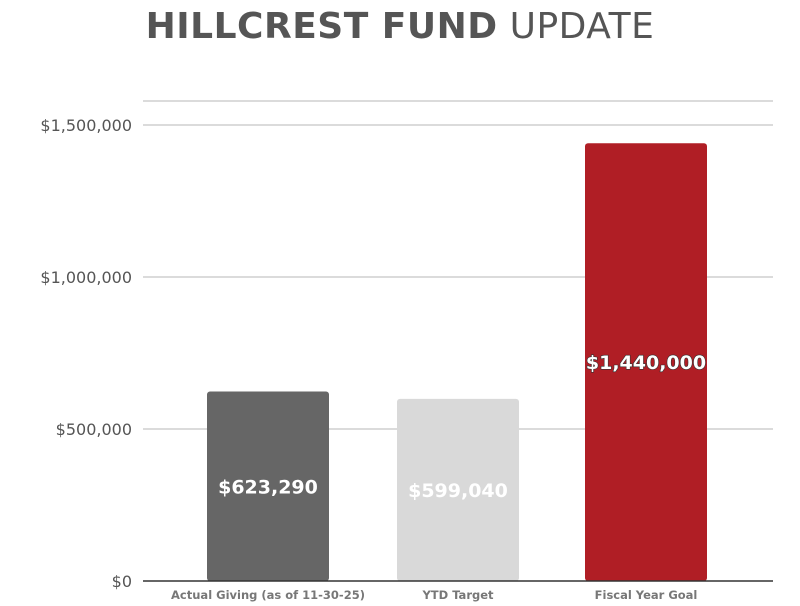  I want to click on chart-title-bold: HILLCREST FUND, so click(321, 26).